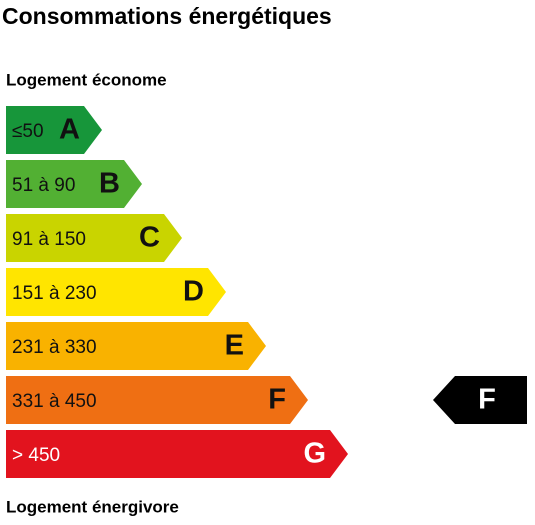 Image resolution: width=535 pixels, height=525 pixels. Describe the element at coordinates (277, 400) in the screenshot. I see `class-letter: F` at that location.